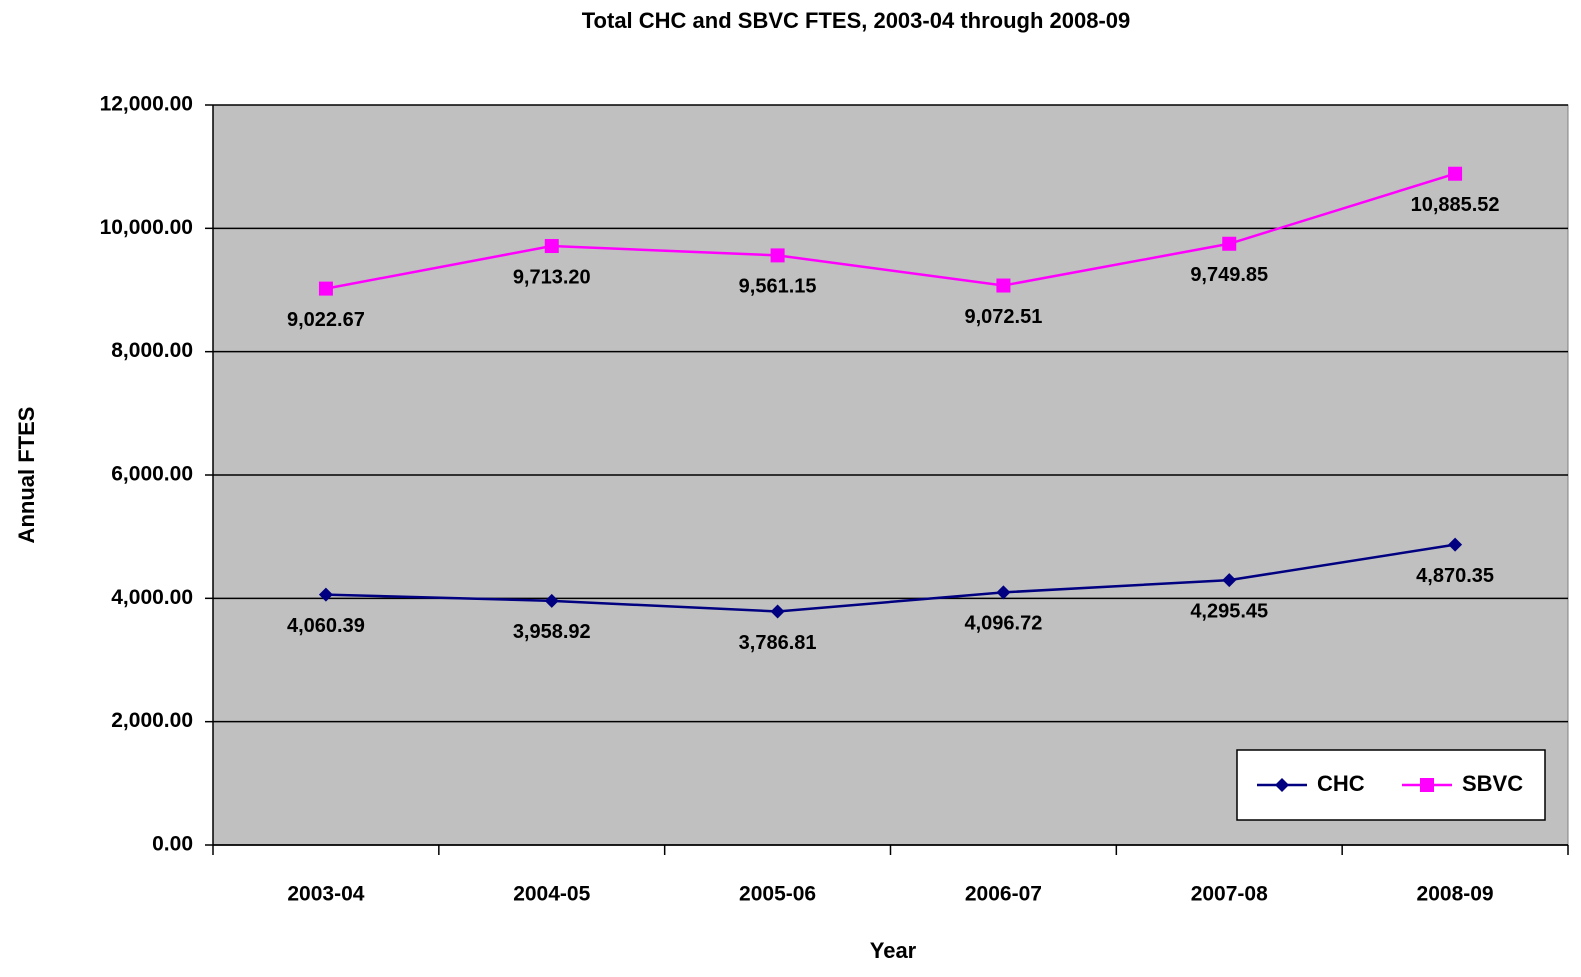  Describe the element at coordinates (552, 632) in the screenshot. I see `data-label: 3,958.92` at that location.